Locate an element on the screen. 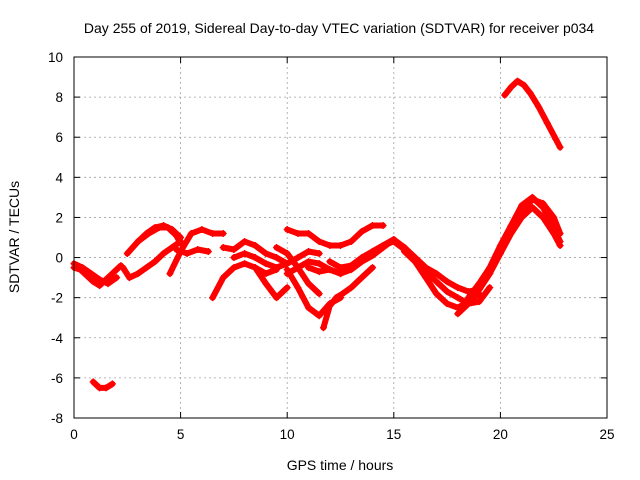  y-tick-label: -2 is located at coordinates (57, 298).